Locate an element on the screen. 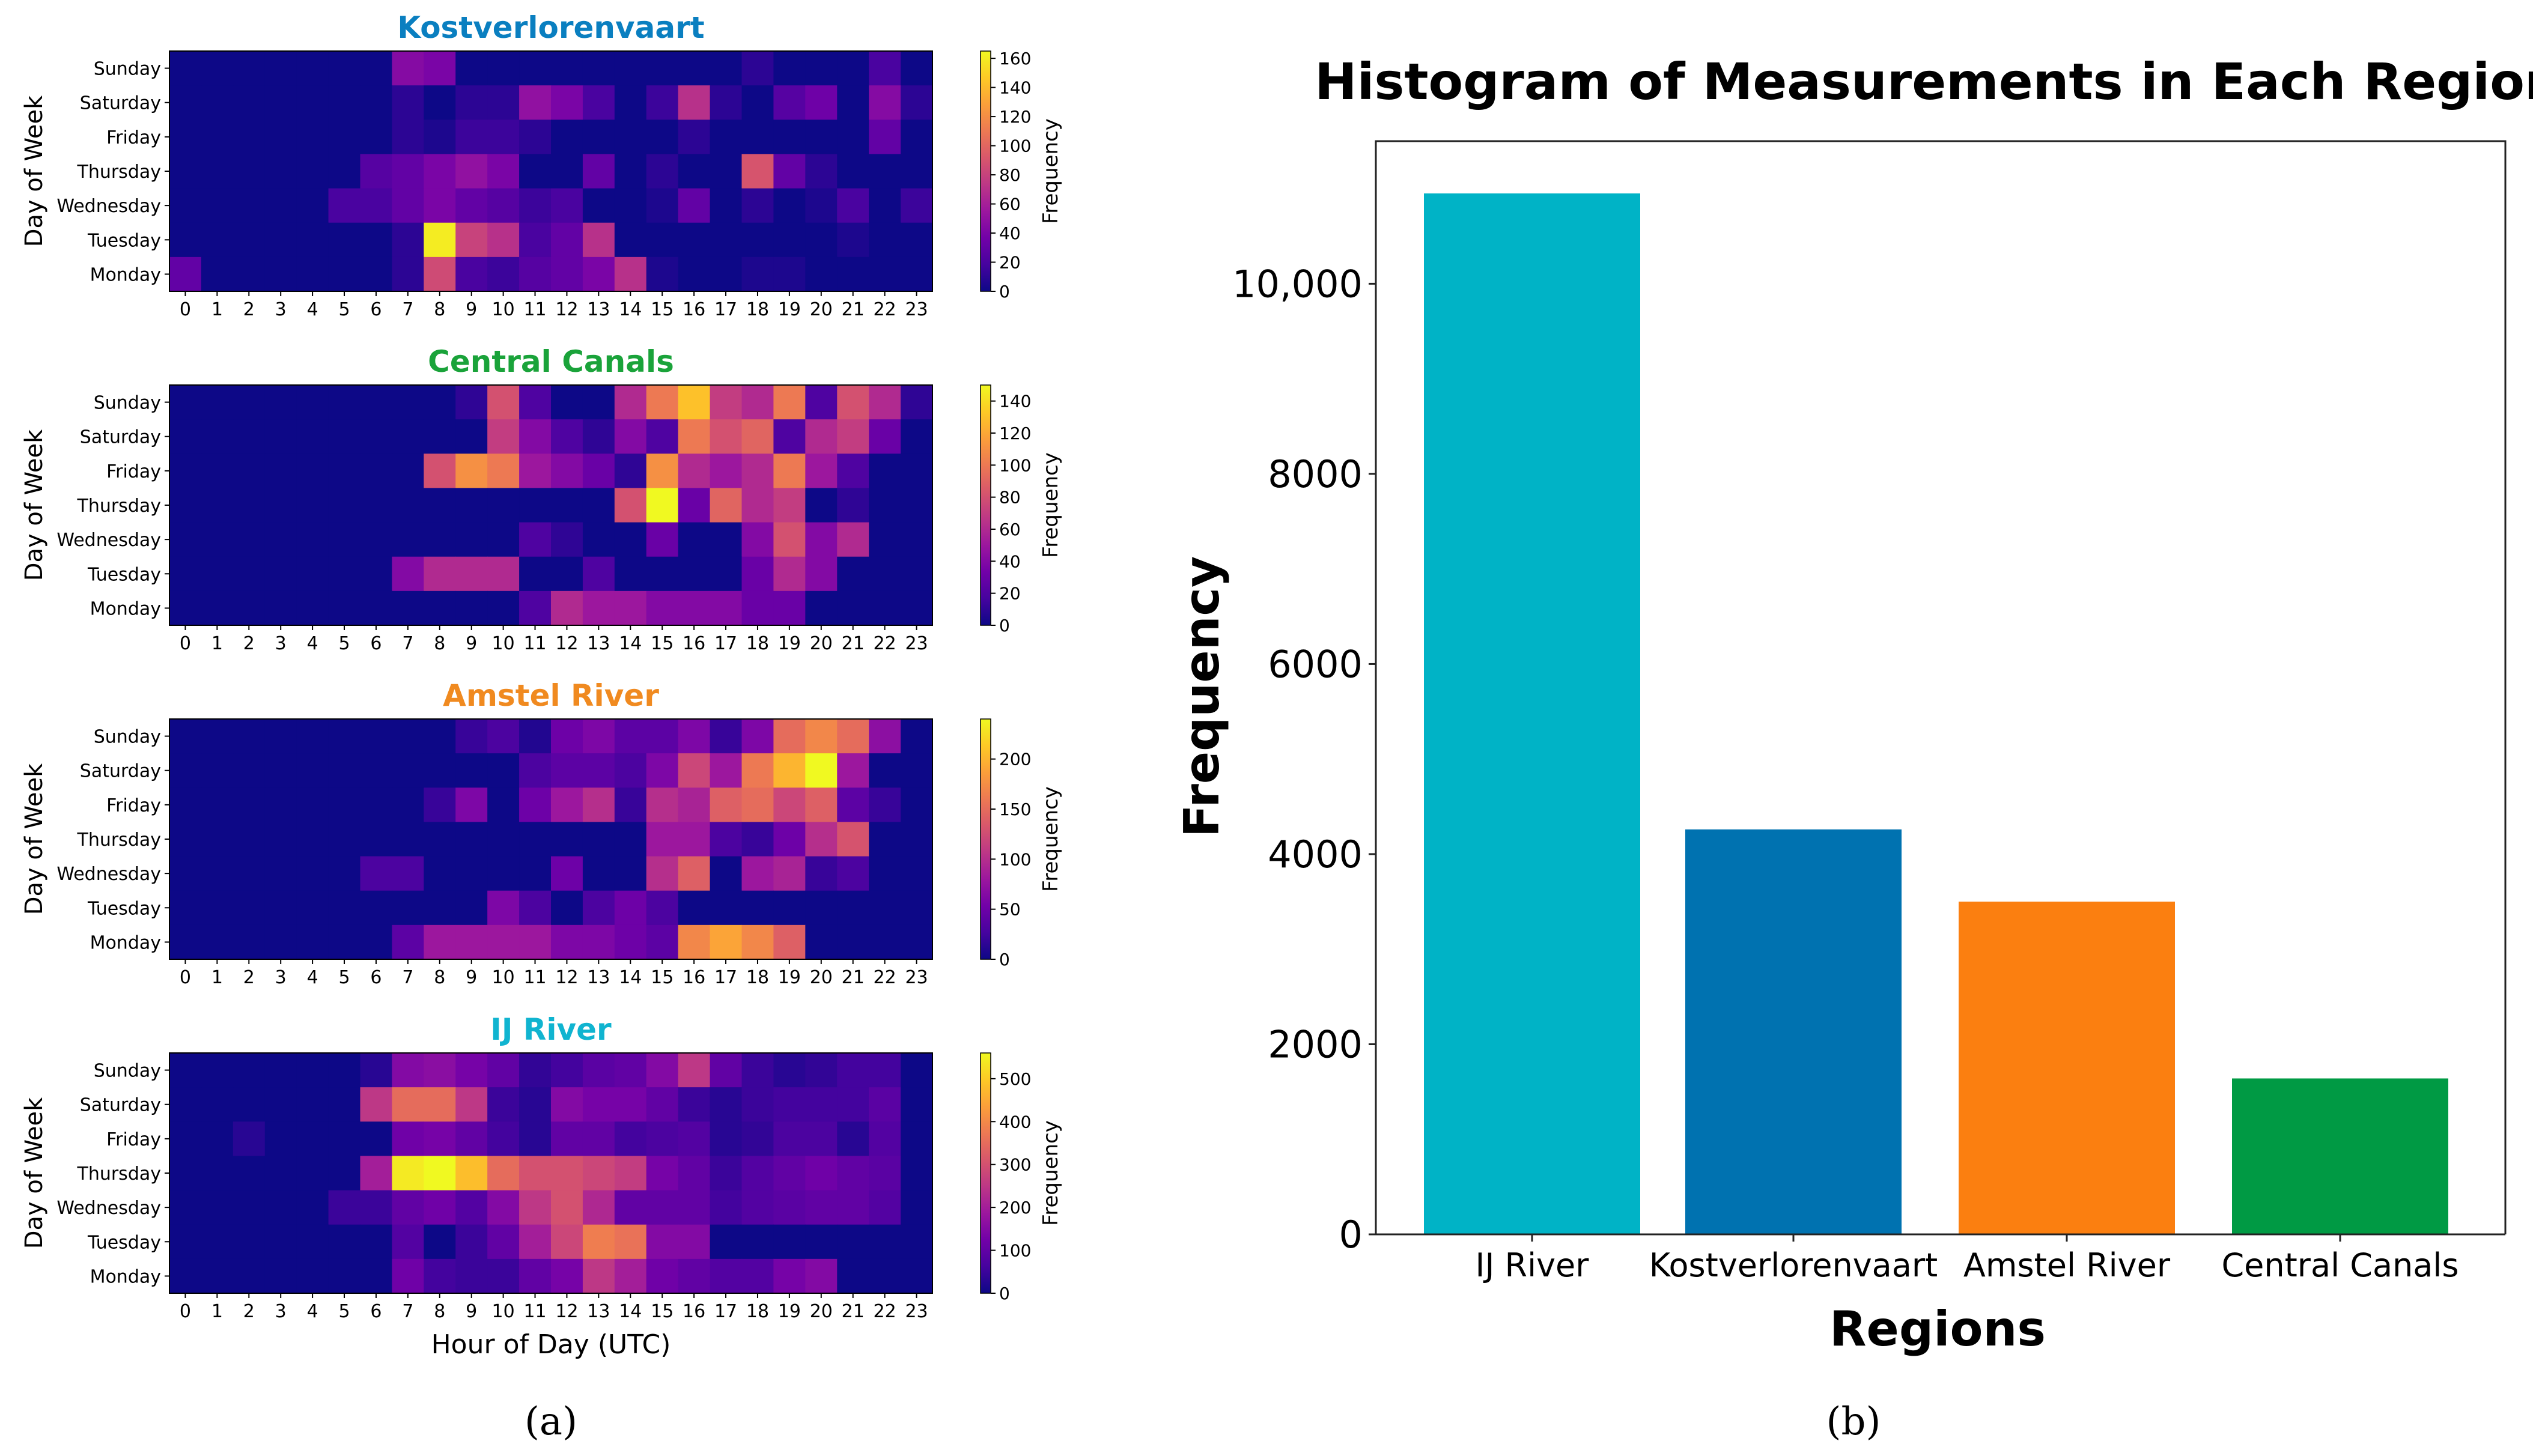 This screenshot has height=1456, width=2533. y-tick-label: Saturday is located at coordinates (121, 438).